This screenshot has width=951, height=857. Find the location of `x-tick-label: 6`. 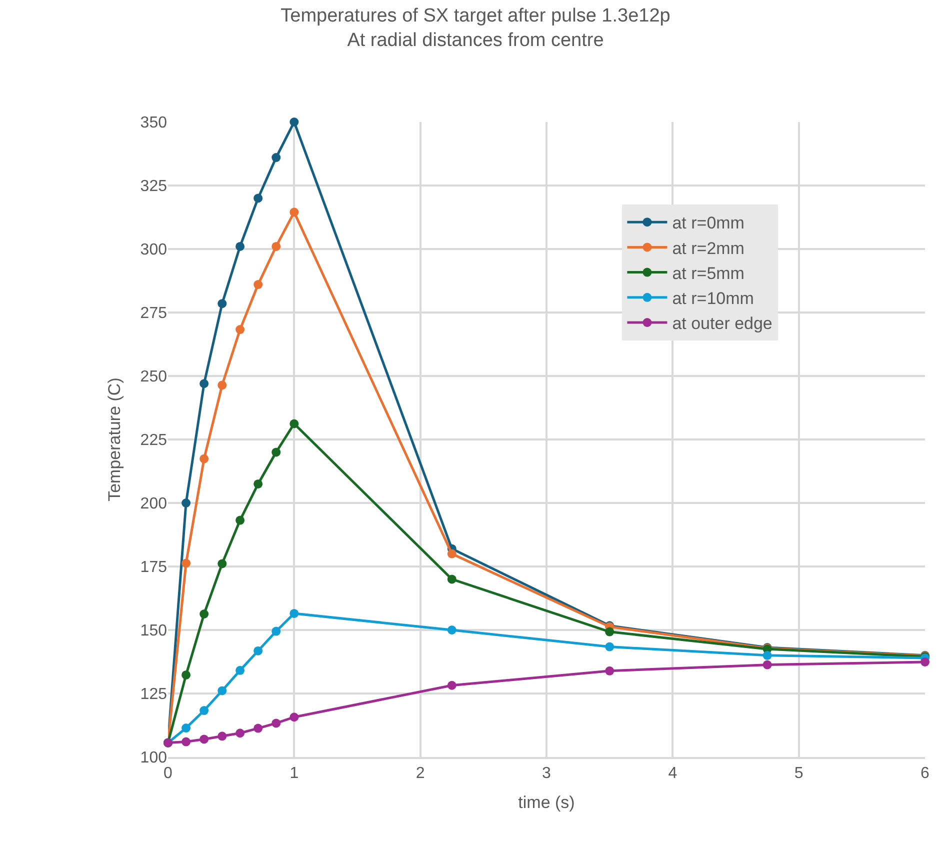

x-tick-label: 6 is located at coordinates (925, 773).